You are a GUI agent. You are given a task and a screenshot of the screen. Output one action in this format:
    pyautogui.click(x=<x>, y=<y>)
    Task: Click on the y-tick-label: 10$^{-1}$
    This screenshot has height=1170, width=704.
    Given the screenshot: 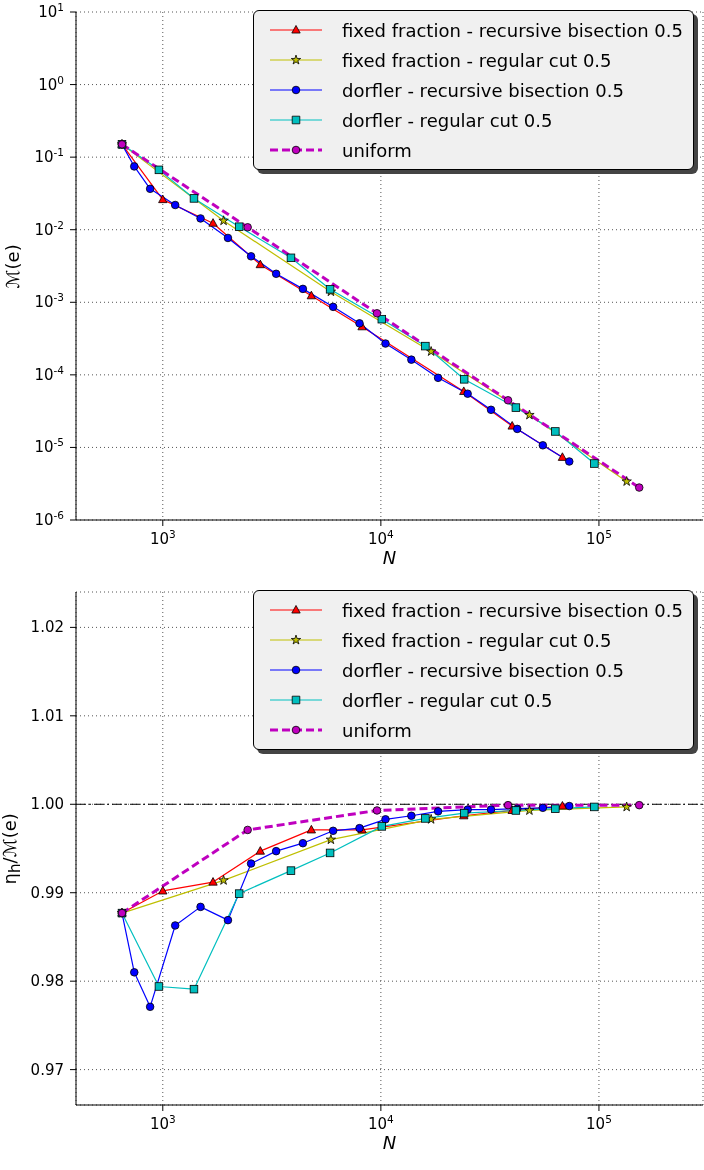 What is the action you would take?
    pyautogui.click(x=49, y=156)
    